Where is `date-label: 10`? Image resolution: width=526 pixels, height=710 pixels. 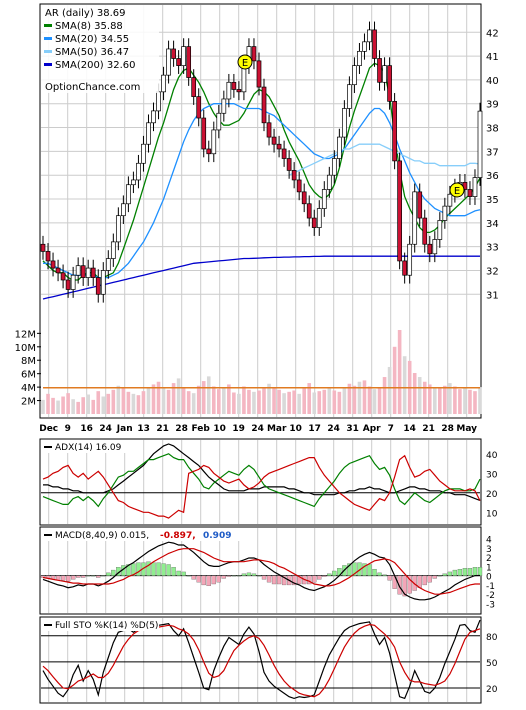 date-label: 10 is located at coordinates (295, 429).